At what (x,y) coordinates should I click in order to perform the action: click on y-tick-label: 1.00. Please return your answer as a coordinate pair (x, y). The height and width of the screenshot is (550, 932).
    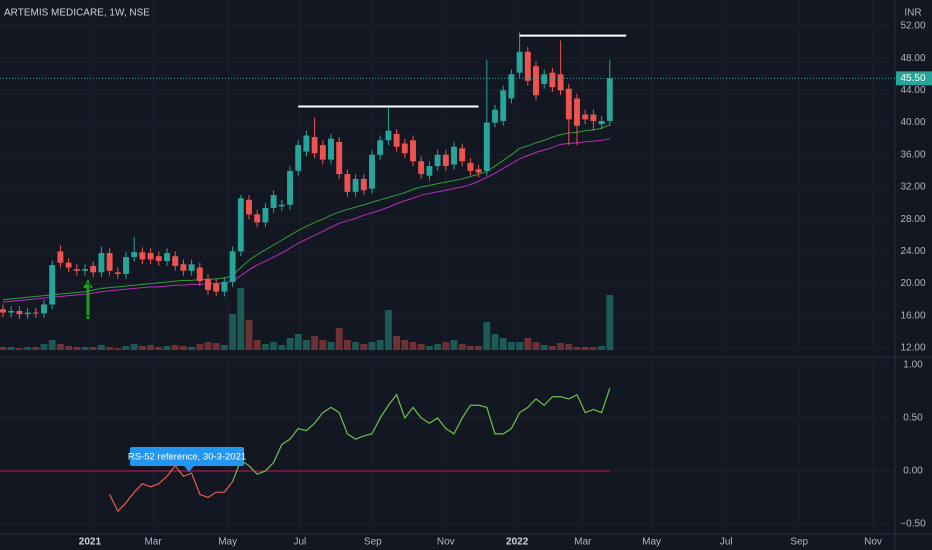
    Looking at the image, I should click on (913, 365).